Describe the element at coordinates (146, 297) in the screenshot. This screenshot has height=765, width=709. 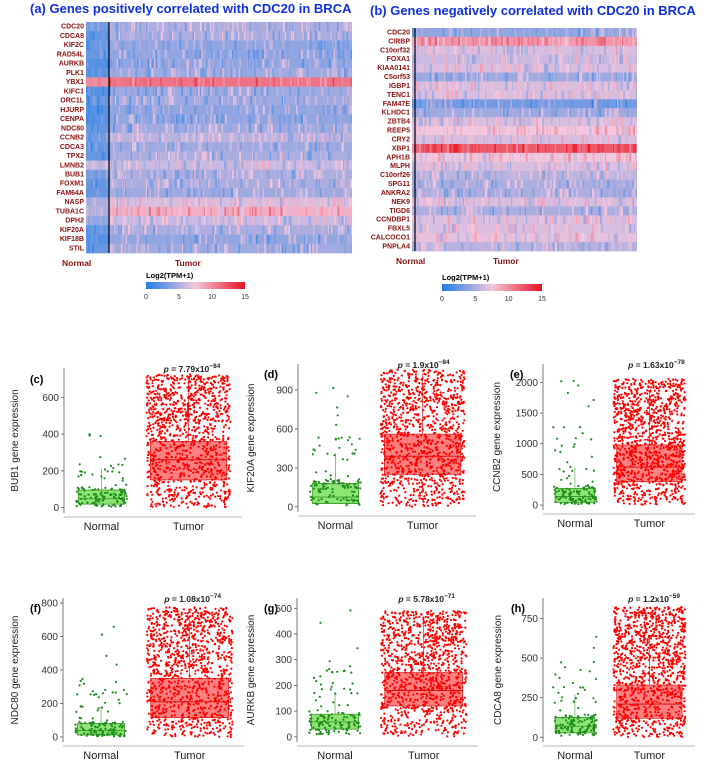
I see `colorbar-tick: 0` at that location.